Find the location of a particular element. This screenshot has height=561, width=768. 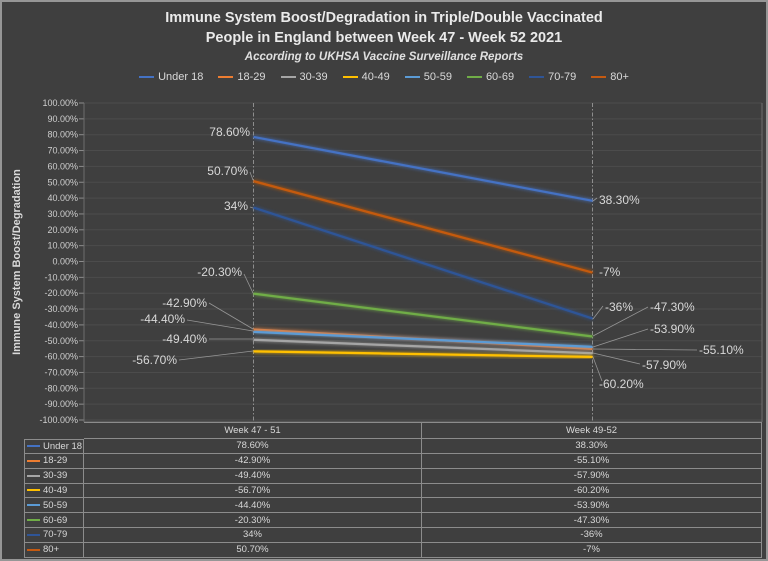

table-row-label-text: 40-49 is located at coordinates (55, 490).